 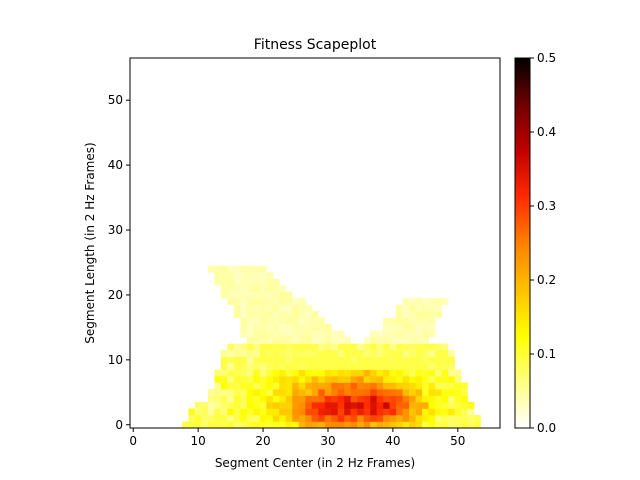 What do you see at coordinates (546, 58) in the screenshot?
I see `colorbar-tick-label: 0.5` at bounding box center [546, 58].